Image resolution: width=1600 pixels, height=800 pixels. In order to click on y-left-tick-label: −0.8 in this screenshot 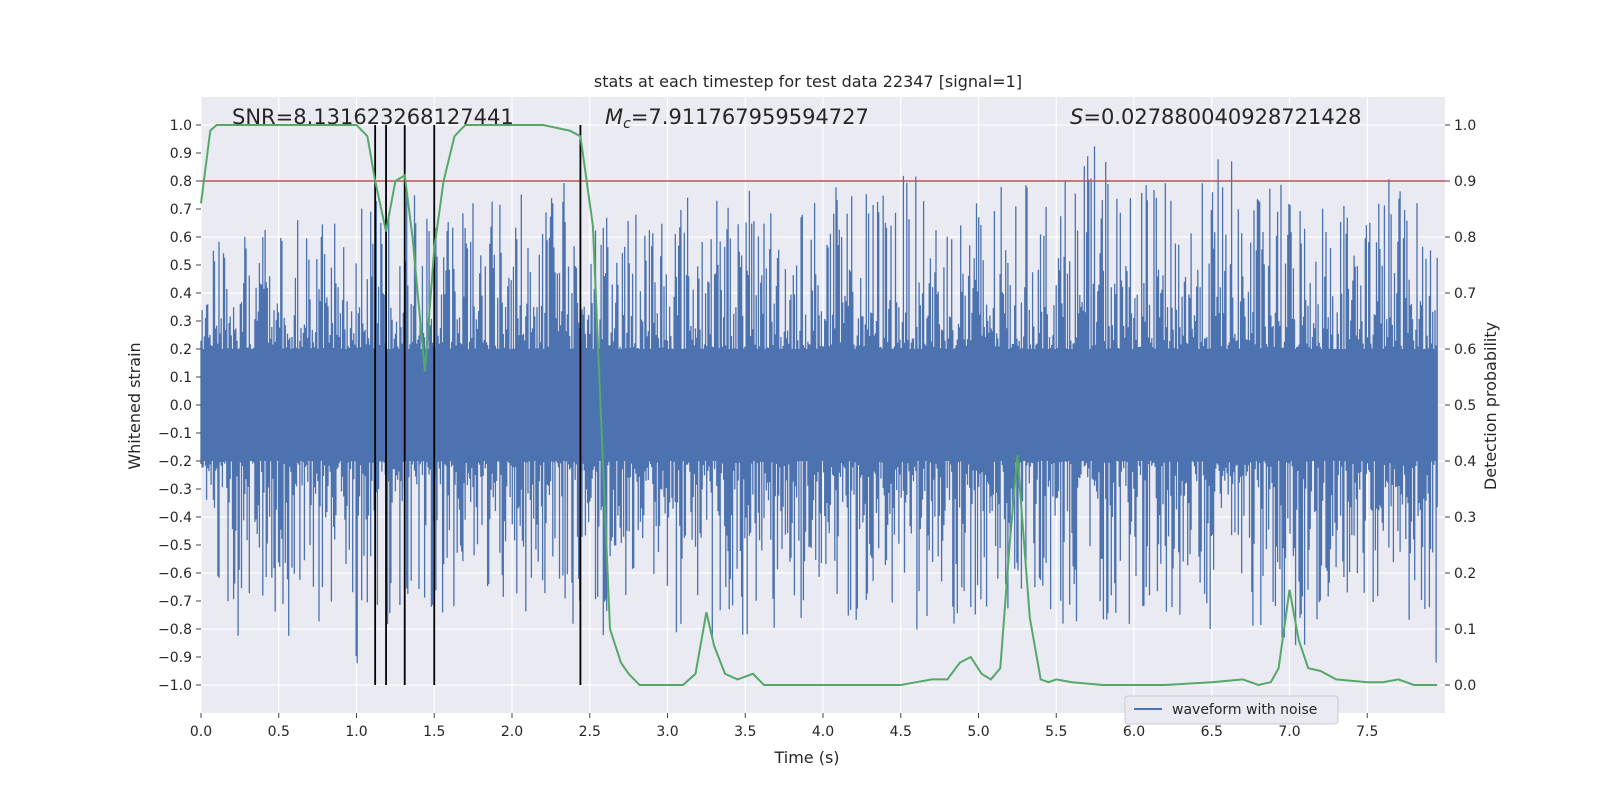, I will do `click(175, 630)`.